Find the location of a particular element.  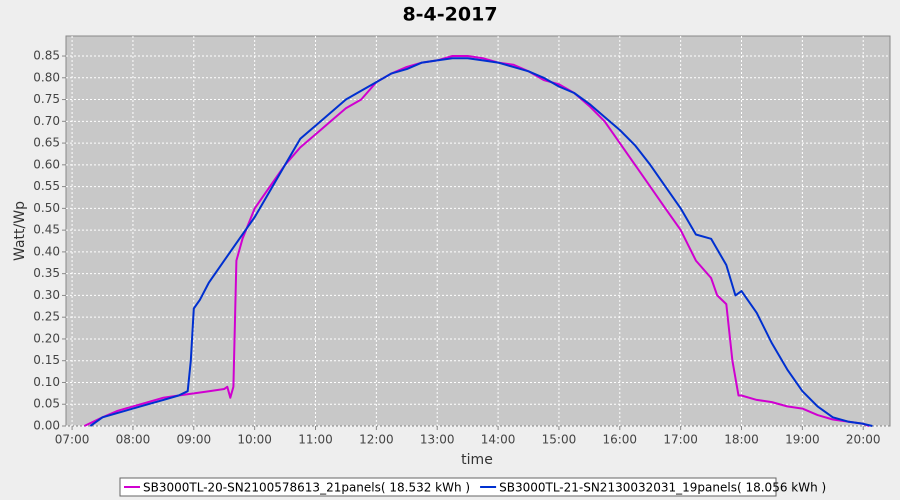

y-tick-label: 0.60 is located at coordinates (46, 164).